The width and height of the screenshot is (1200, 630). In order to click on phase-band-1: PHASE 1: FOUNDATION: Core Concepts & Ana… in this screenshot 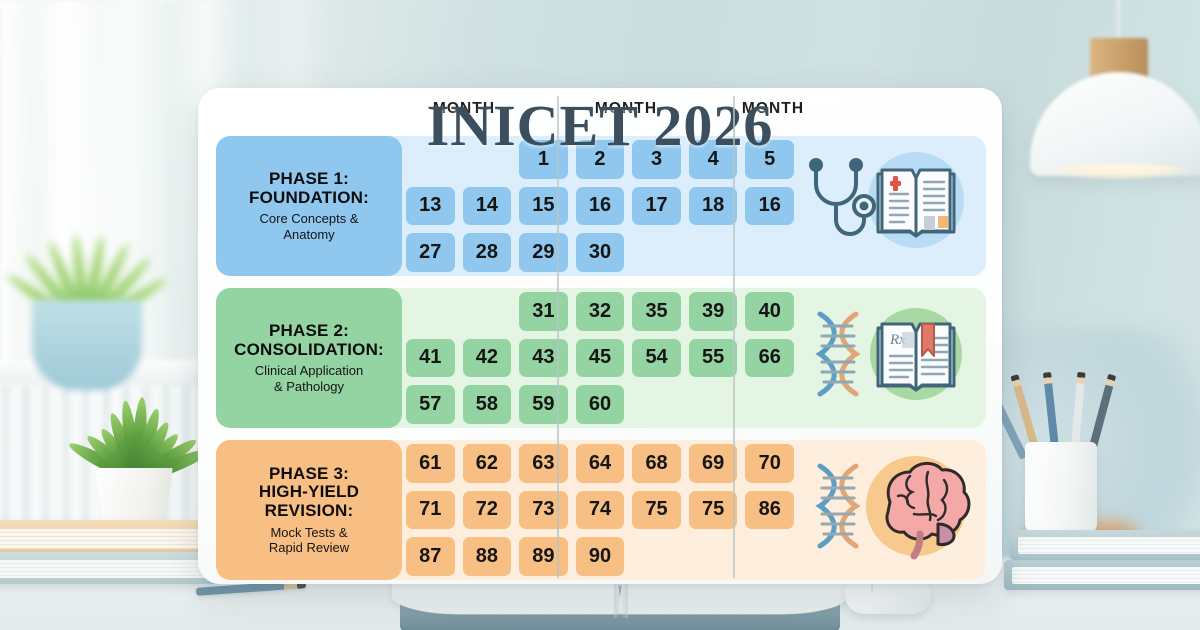, I will do `click(601, 206)`.